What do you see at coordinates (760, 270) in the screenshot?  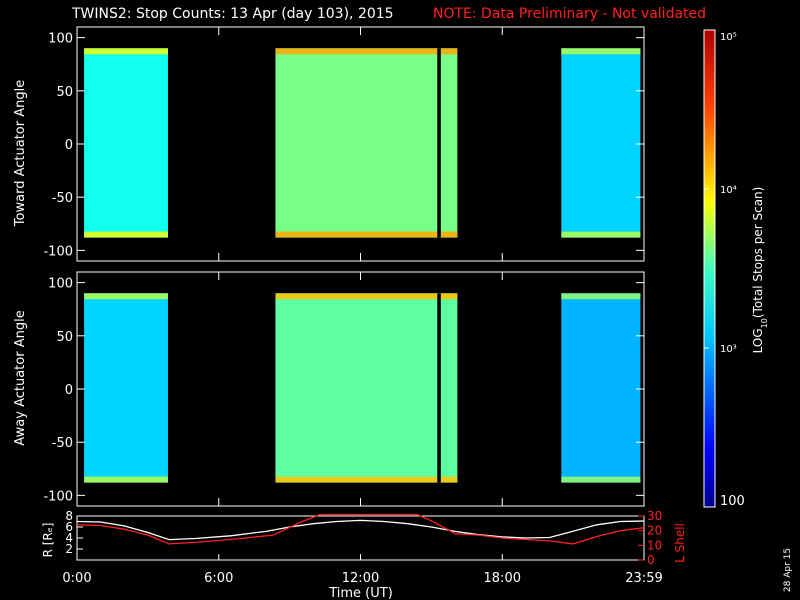 I see `colorbar-label: LOG10(Total Stops per Scan)` at bounding box center [760, 270].